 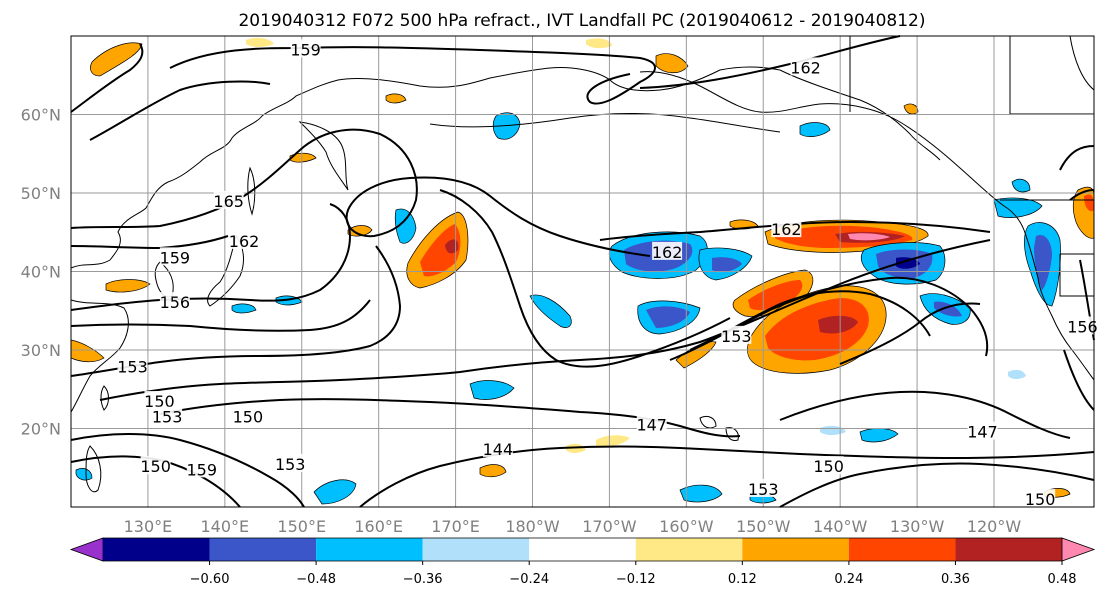 I want to click on lat-tick-label: 60°N, so click(x=41, y=115).